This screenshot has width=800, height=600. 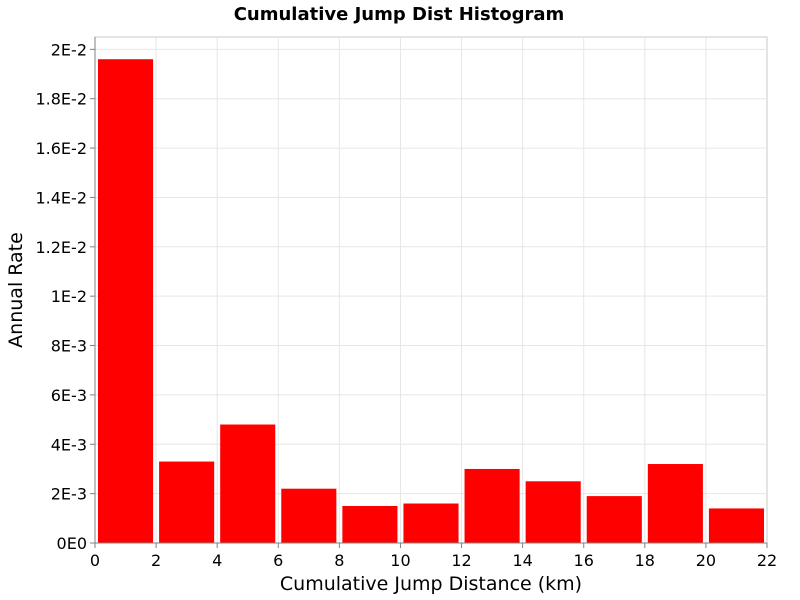 What do you see at coordinates (399, 14) in the screenshot?
I see `chart-title: Cumulative Jump Dist Histogram` at bounding box center [399, 14].